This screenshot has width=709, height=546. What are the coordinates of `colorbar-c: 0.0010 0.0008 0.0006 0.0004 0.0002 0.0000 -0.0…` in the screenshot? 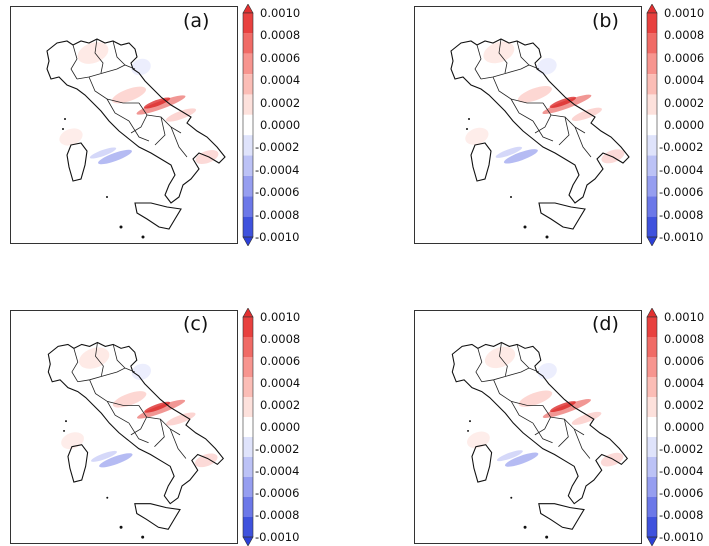 It's located at (276, 427).